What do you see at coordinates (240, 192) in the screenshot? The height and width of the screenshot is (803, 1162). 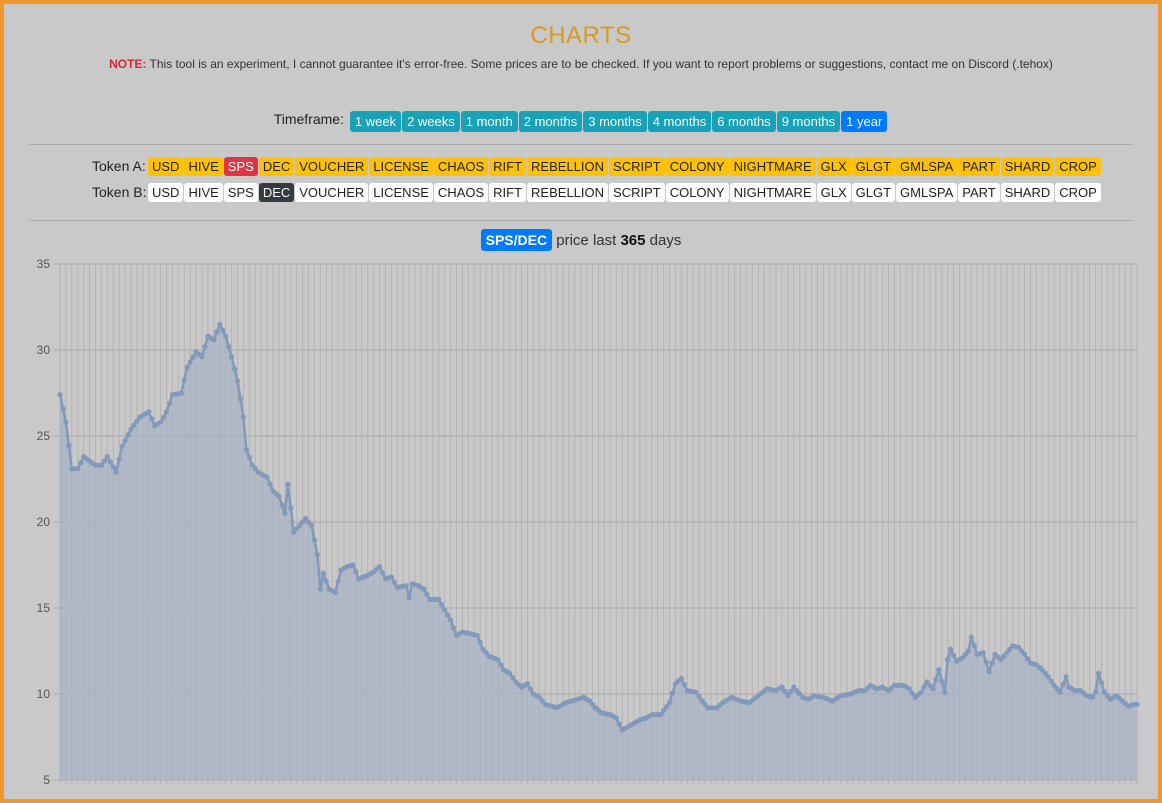 I see `token-b-button: SPS` at bounding box center [240, 192].